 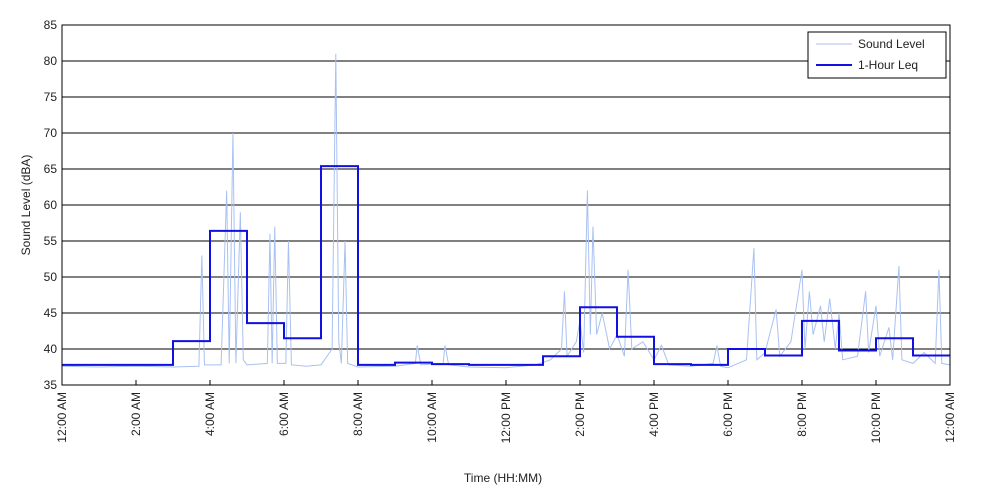 What do you see at coordinates (877, 55) in the screenshot?
I see `legend-box` at bounding box center [877, 55].